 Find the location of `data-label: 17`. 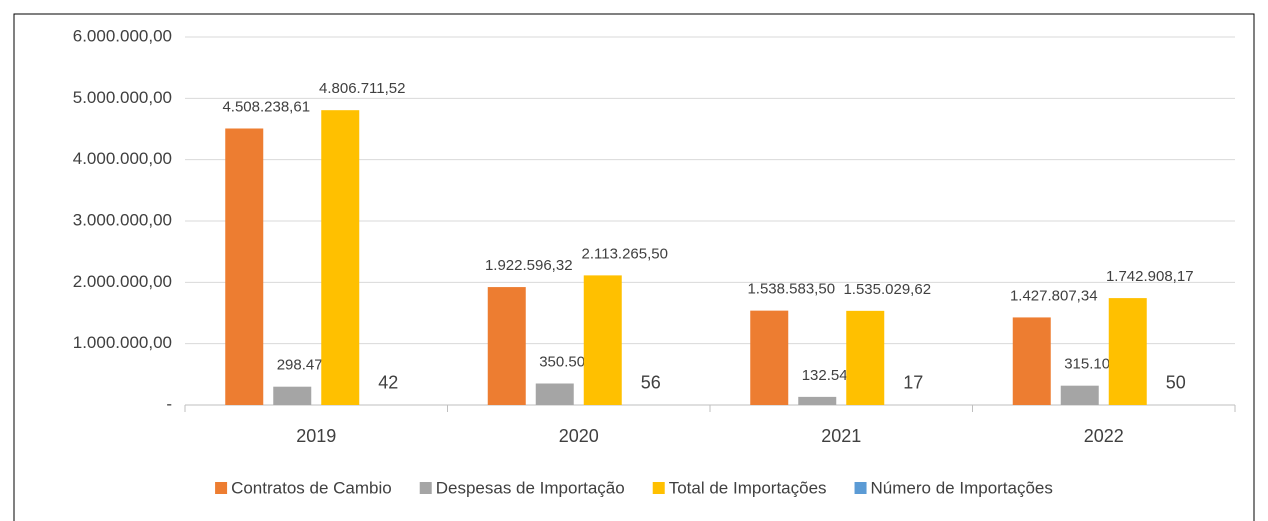

data-label: 17 is located at coordinates (913, 383).